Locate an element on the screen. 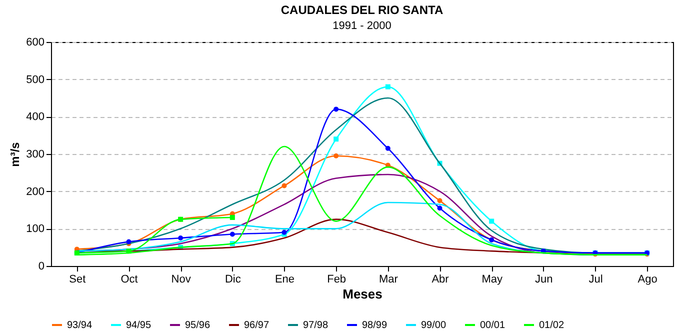 The width and height of the screenshot is (683, 334). legend-label: 97/98 is located at coordinates (315, 325).